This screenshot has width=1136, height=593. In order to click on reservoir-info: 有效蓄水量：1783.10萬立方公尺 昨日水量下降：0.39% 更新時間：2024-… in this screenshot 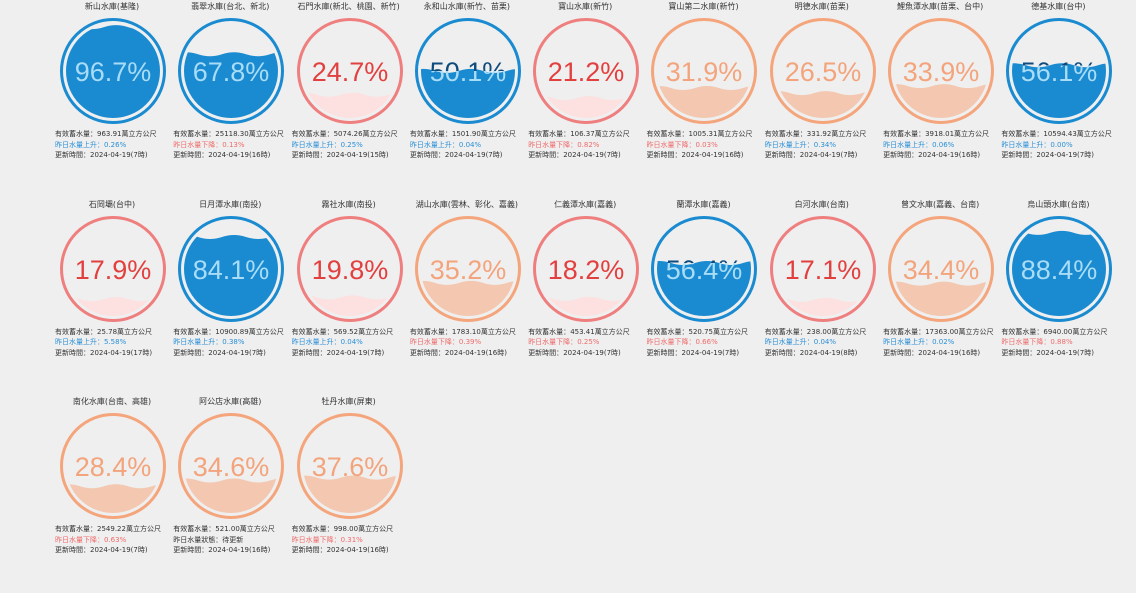, I will do `click(466, 343)`.